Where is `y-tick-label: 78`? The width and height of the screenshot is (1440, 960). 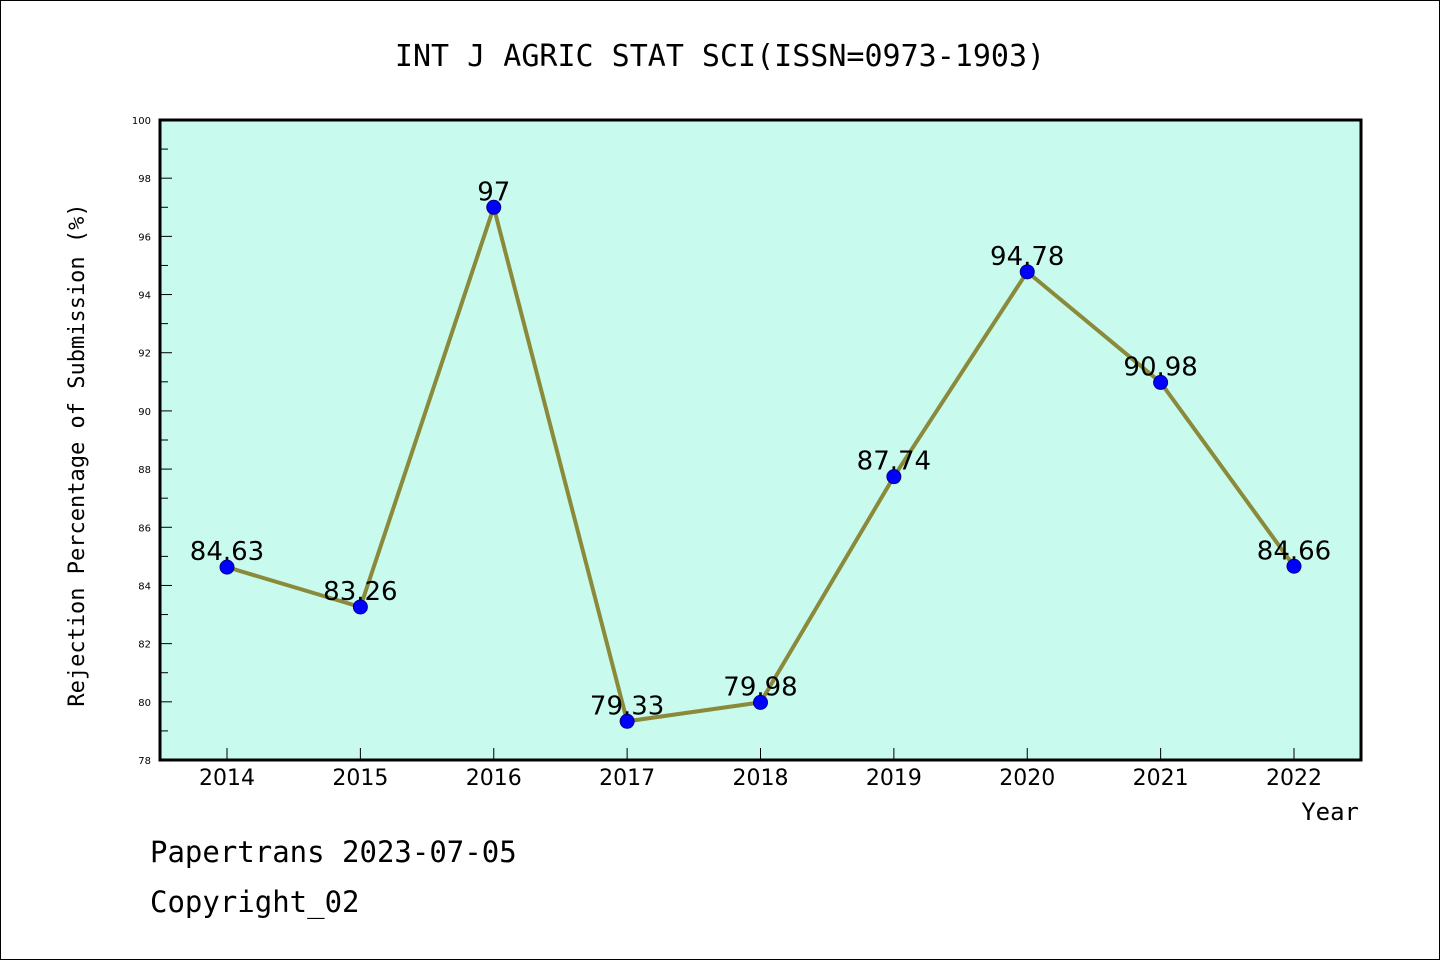
y-tick-label: 78 is located at coordinates (144, 761).